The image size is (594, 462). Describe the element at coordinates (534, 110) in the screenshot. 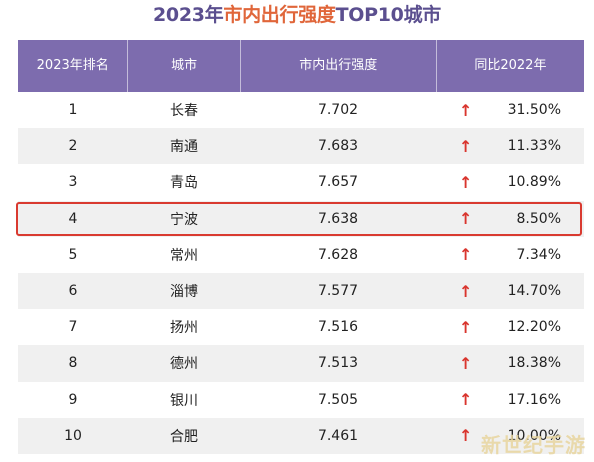

I see `yoy-value: 31.50%` at that location.